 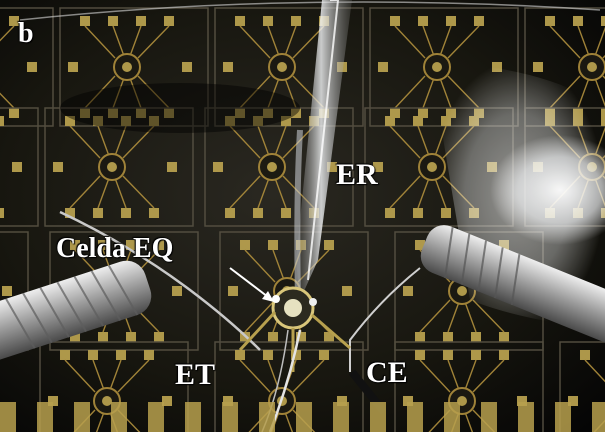 What do you see at coordinates (115, 248) in the screenshot?
I see `cell-label: Celda EQ` at bounding box center [115, 248].